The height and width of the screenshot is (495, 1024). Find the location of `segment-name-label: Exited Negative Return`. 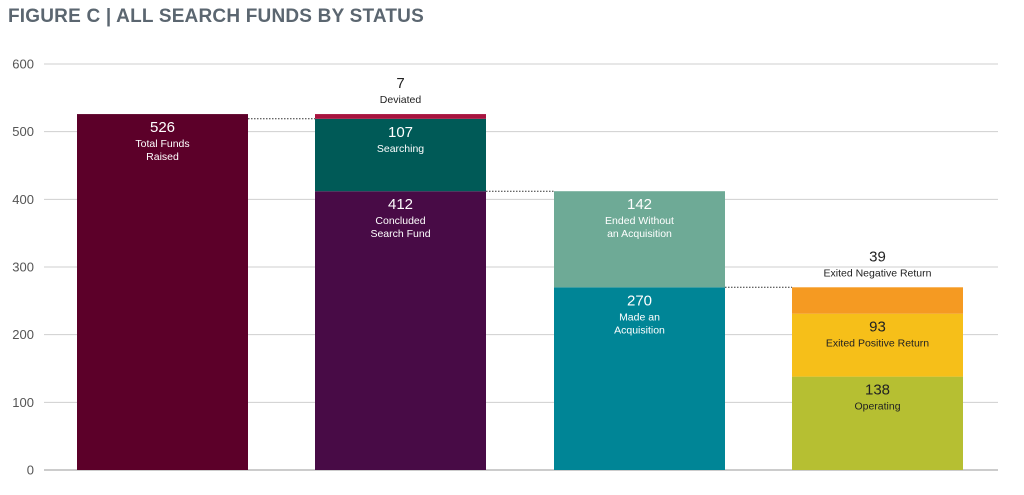

segment-name-label: Exited Negative Return is located at coordinates (878, 273).